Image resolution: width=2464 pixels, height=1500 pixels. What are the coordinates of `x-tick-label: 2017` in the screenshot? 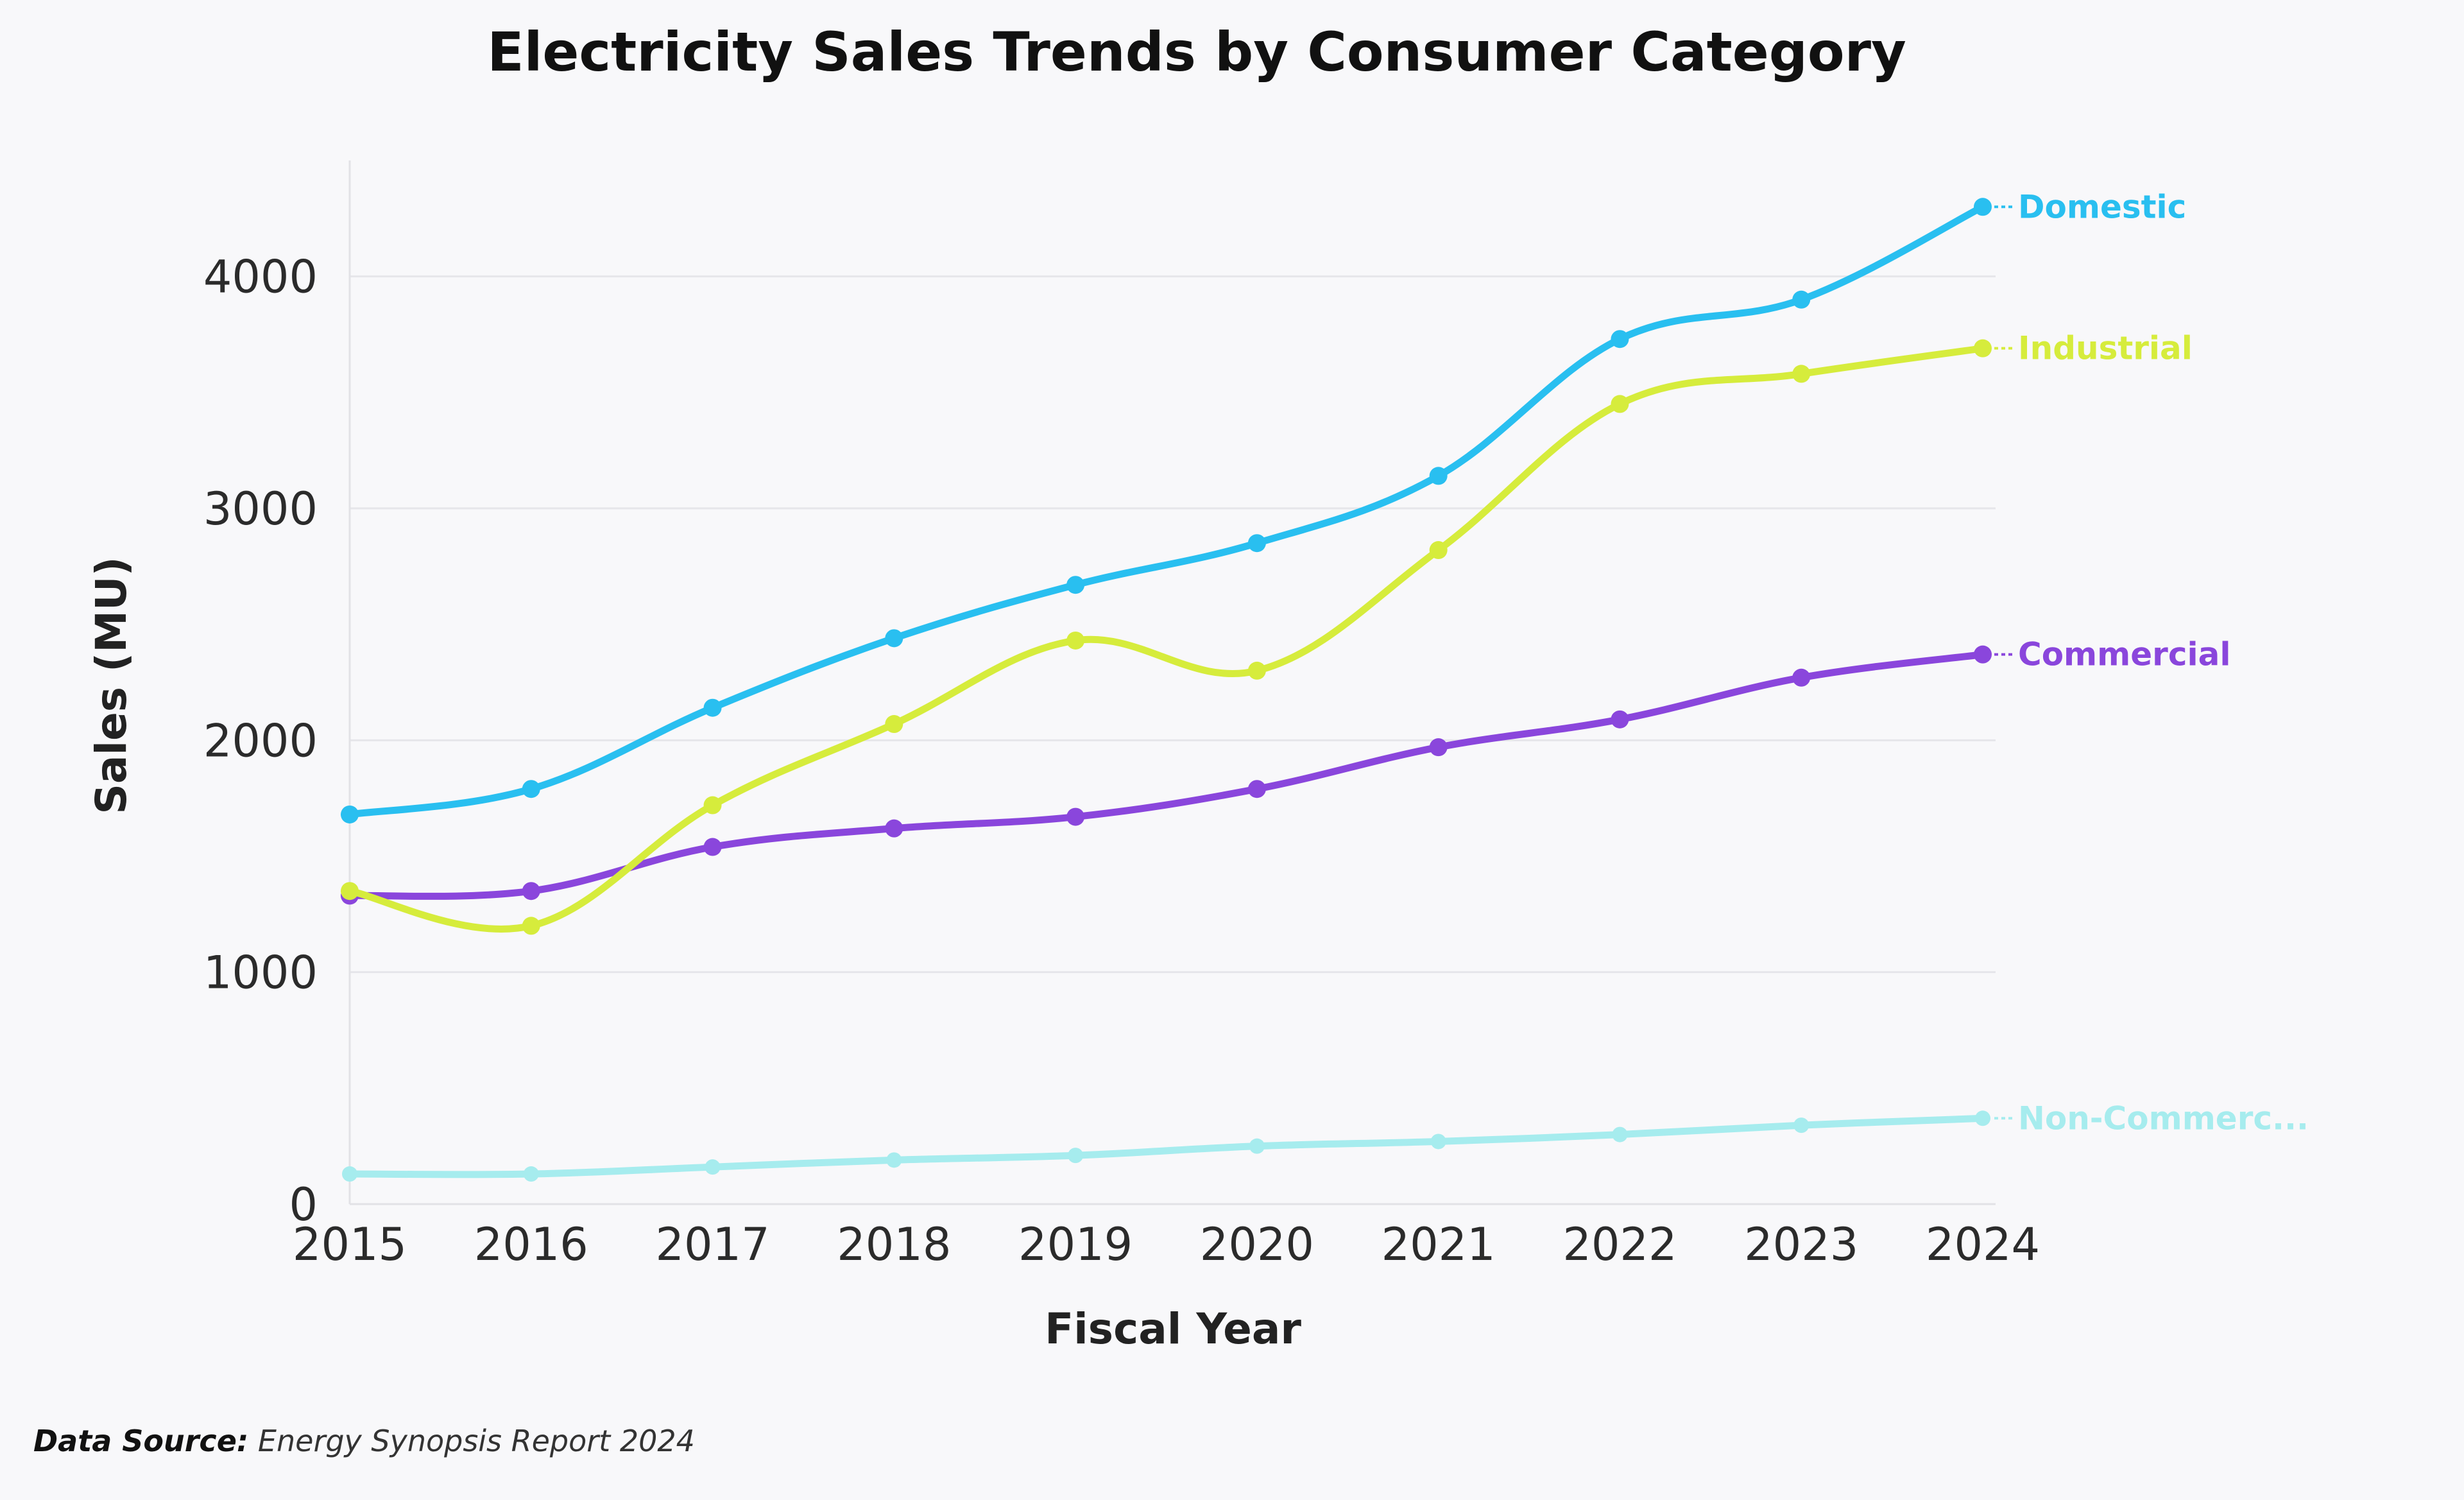 It's located at (712, 1244).